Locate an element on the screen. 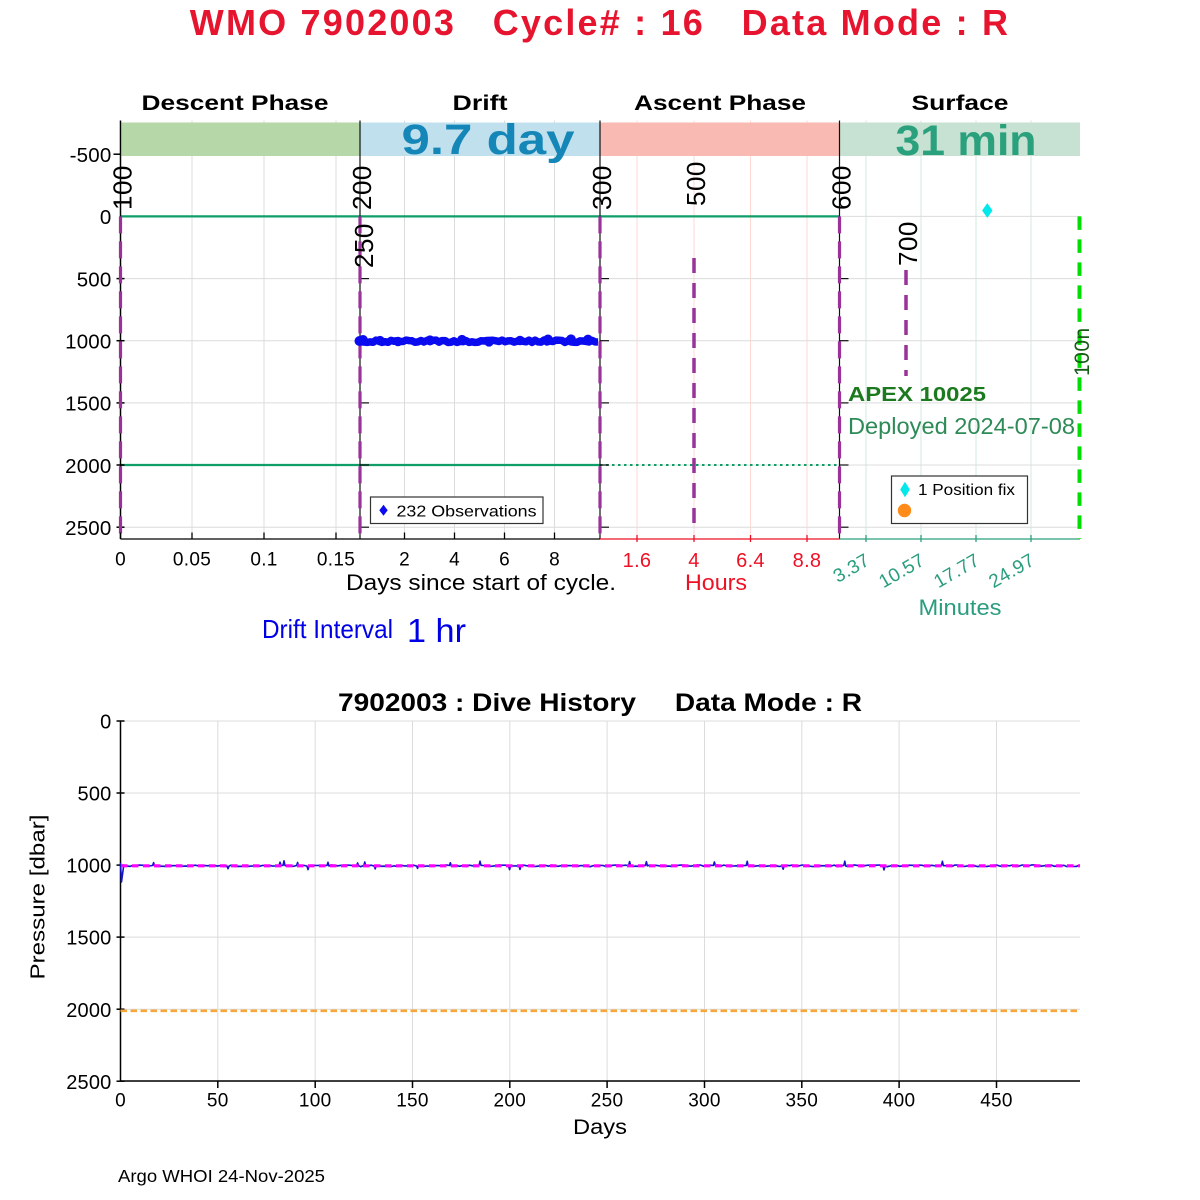  svg-text: 150 is located at coordinates (412, 1101).